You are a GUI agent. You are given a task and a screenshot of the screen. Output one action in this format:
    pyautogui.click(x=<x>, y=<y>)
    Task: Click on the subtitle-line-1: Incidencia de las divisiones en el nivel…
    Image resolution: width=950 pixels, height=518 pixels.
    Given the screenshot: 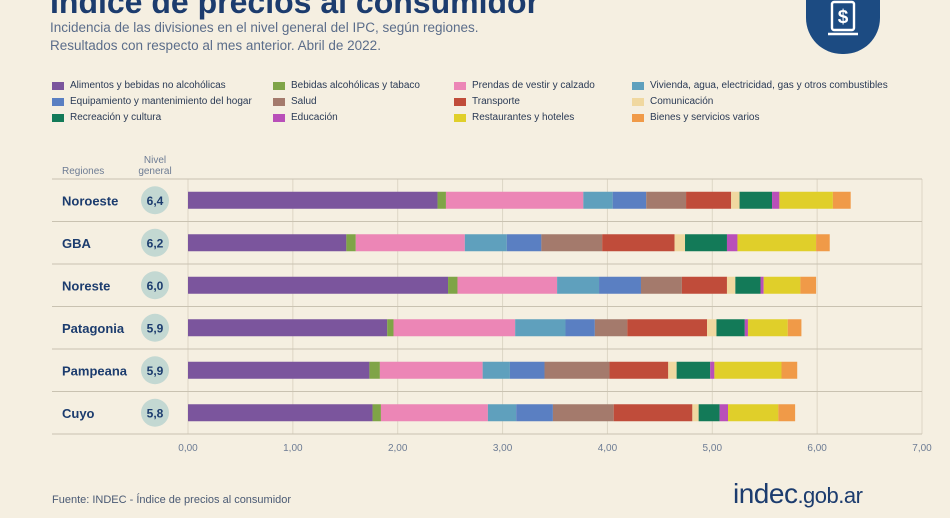 What is the action you would take?
    pyautogui.click(x=264, y=27)
    